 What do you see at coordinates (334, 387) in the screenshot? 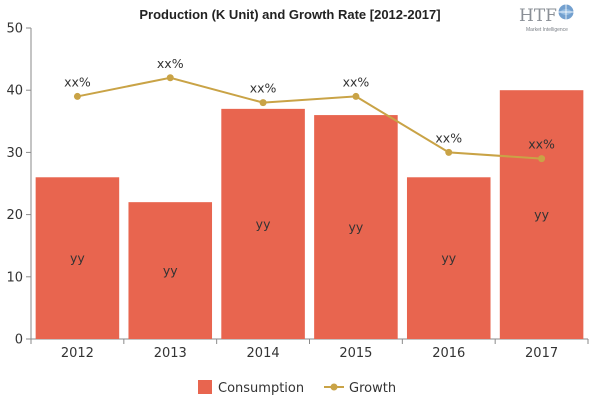
I see `legend-marker-growth` at bounding box center [334, 387].